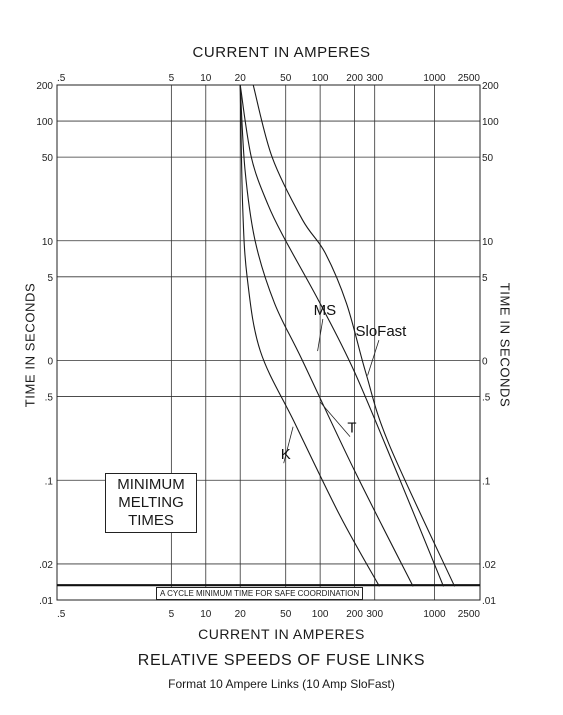  I want to click on y-tick-label-left: .1, so click(49, 481).